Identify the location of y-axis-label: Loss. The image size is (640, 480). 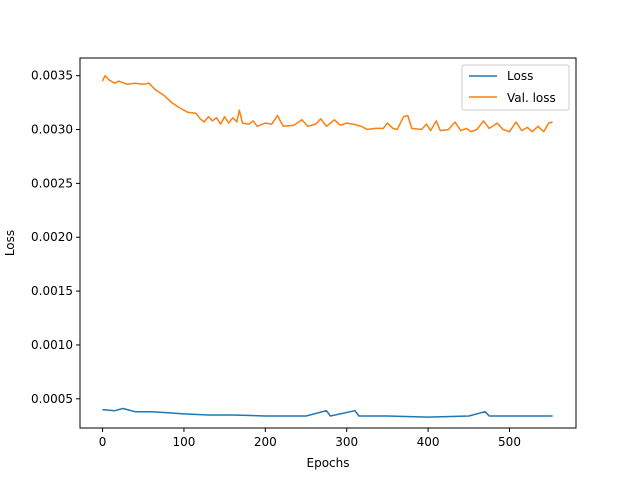
(10, 243).